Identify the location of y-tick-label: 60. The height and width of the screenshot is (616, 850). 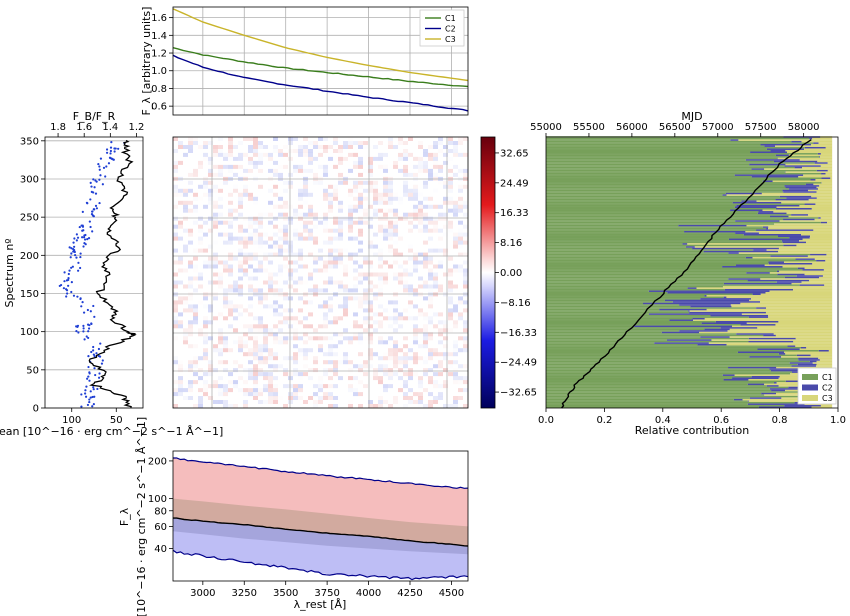
(160, 527).